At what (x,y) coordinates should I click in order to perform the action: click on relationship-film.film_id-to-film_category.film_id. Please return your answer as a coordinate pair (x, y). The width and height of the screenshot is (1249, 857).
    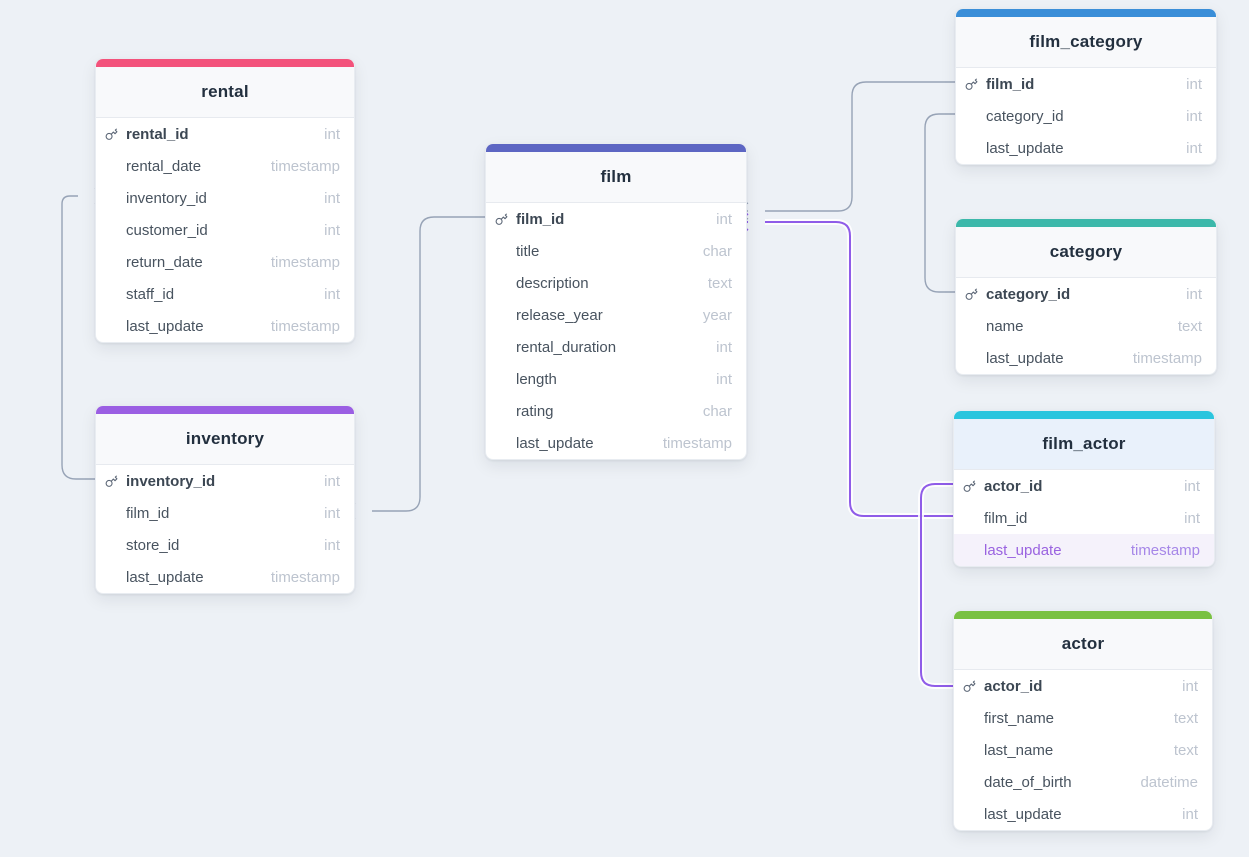
    Looking at the image, I should click on (842, 150).